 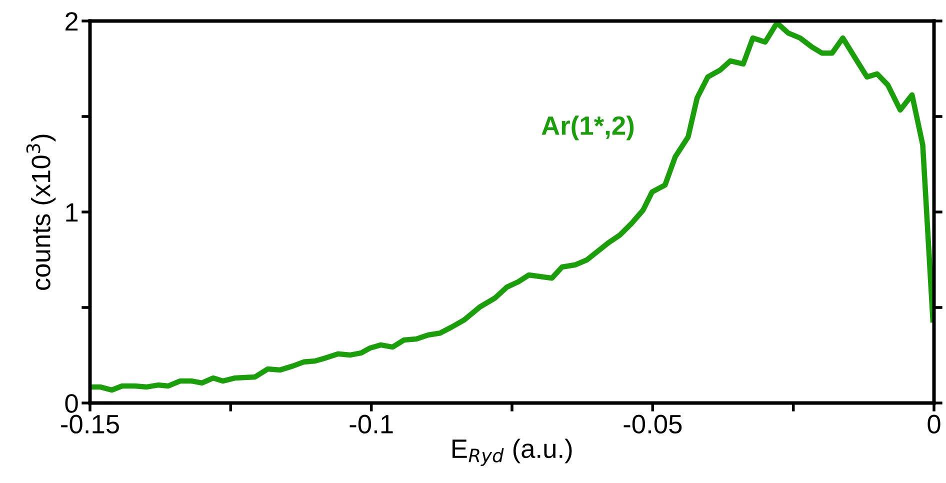 I want to click on x-tick-label: -0.15, so click(x=90, y=424).